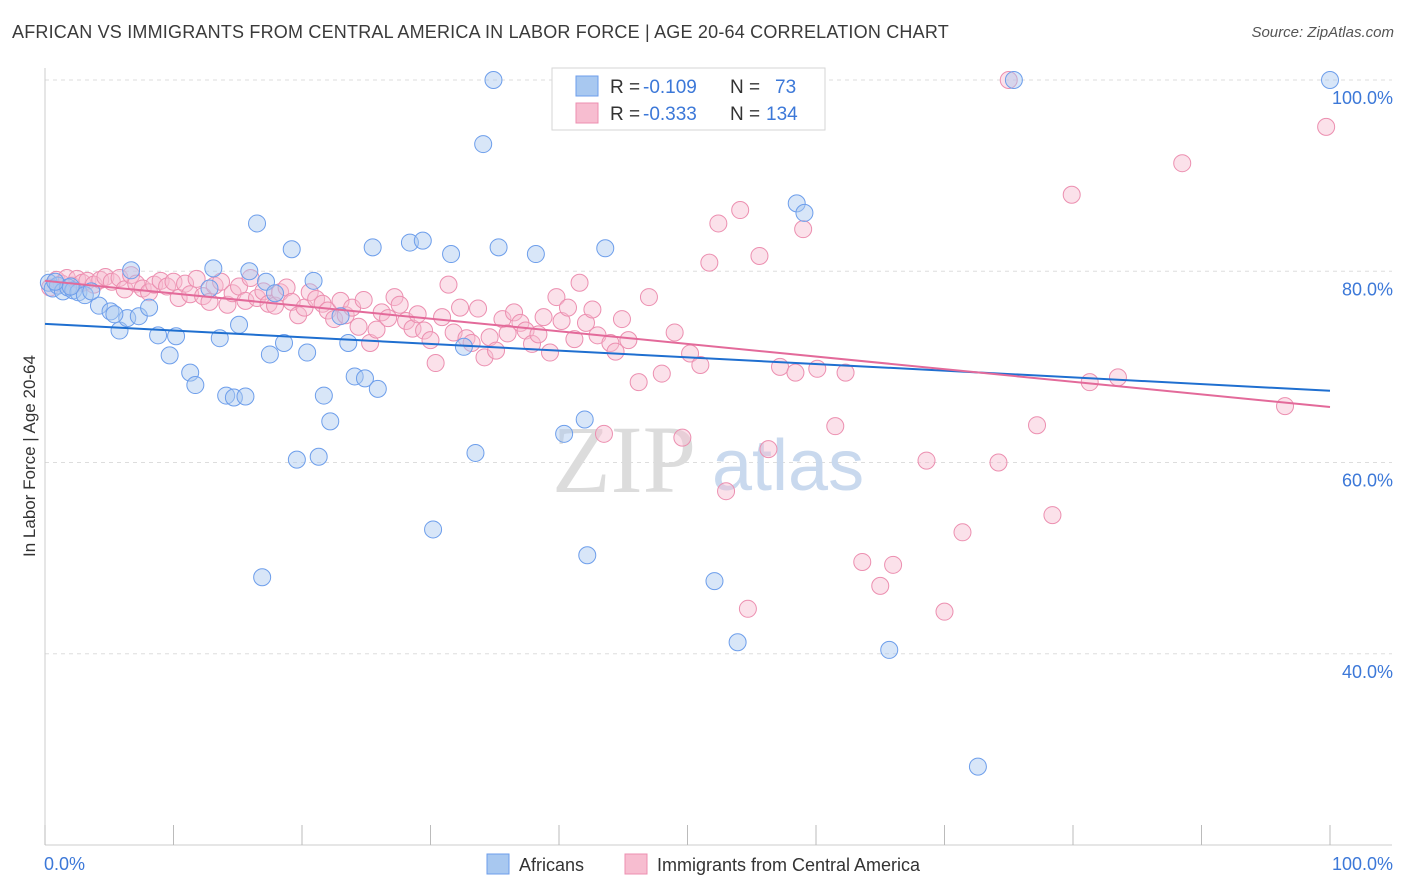 The image size is (1406, 892). Describe the element at coordinates (1362, 864) in the screenshot. I see `x-tick-label-100: 100.0%` at that location.